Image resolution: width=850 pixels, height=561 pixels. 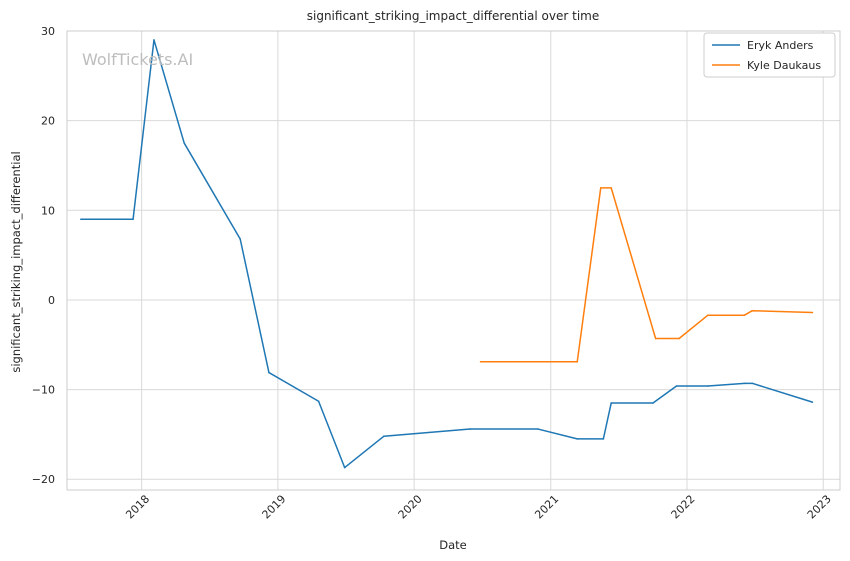 What do you see at coordinates (137, 59) in the screenshot?
I see `watermark: WolfTickets.AI` at bounding box center [137, 59].